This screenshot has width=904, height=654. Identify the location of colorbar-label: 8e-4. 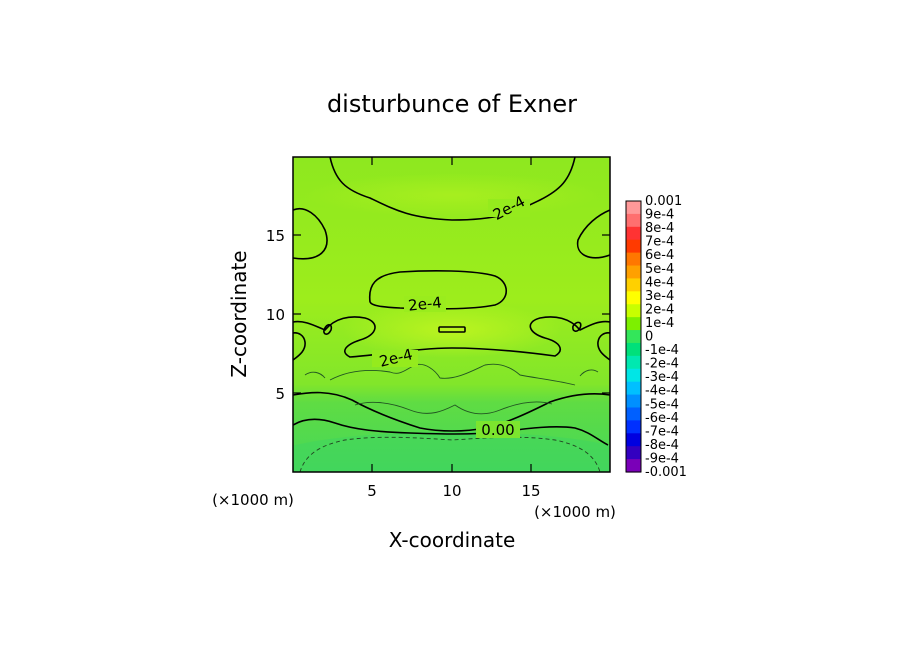
(659, 228).